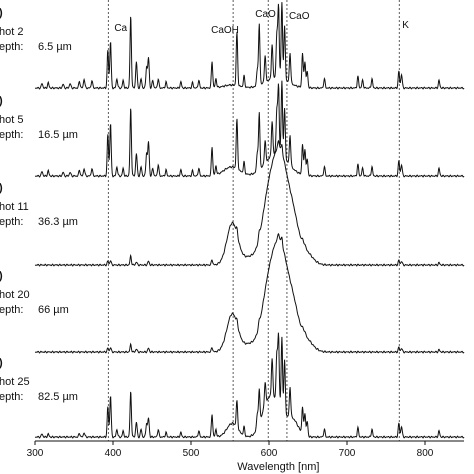 The height and width of the screenshot is (474, 474). Describe the element at coordinates (55, 47) in the screenshot. I see `depth-value: 6.5 µm` at that location.